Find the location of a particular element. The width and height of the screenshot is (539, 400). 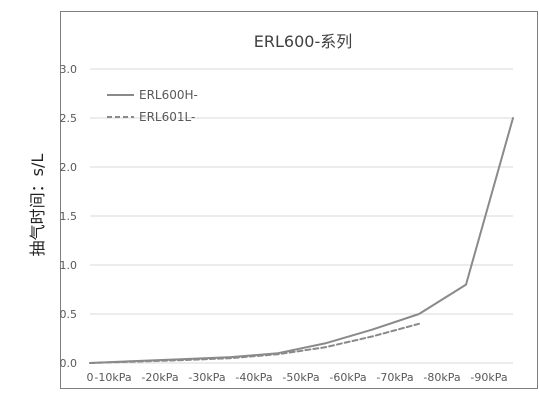

x-tick-label: -80kPa is located at coordinates (441, 377).